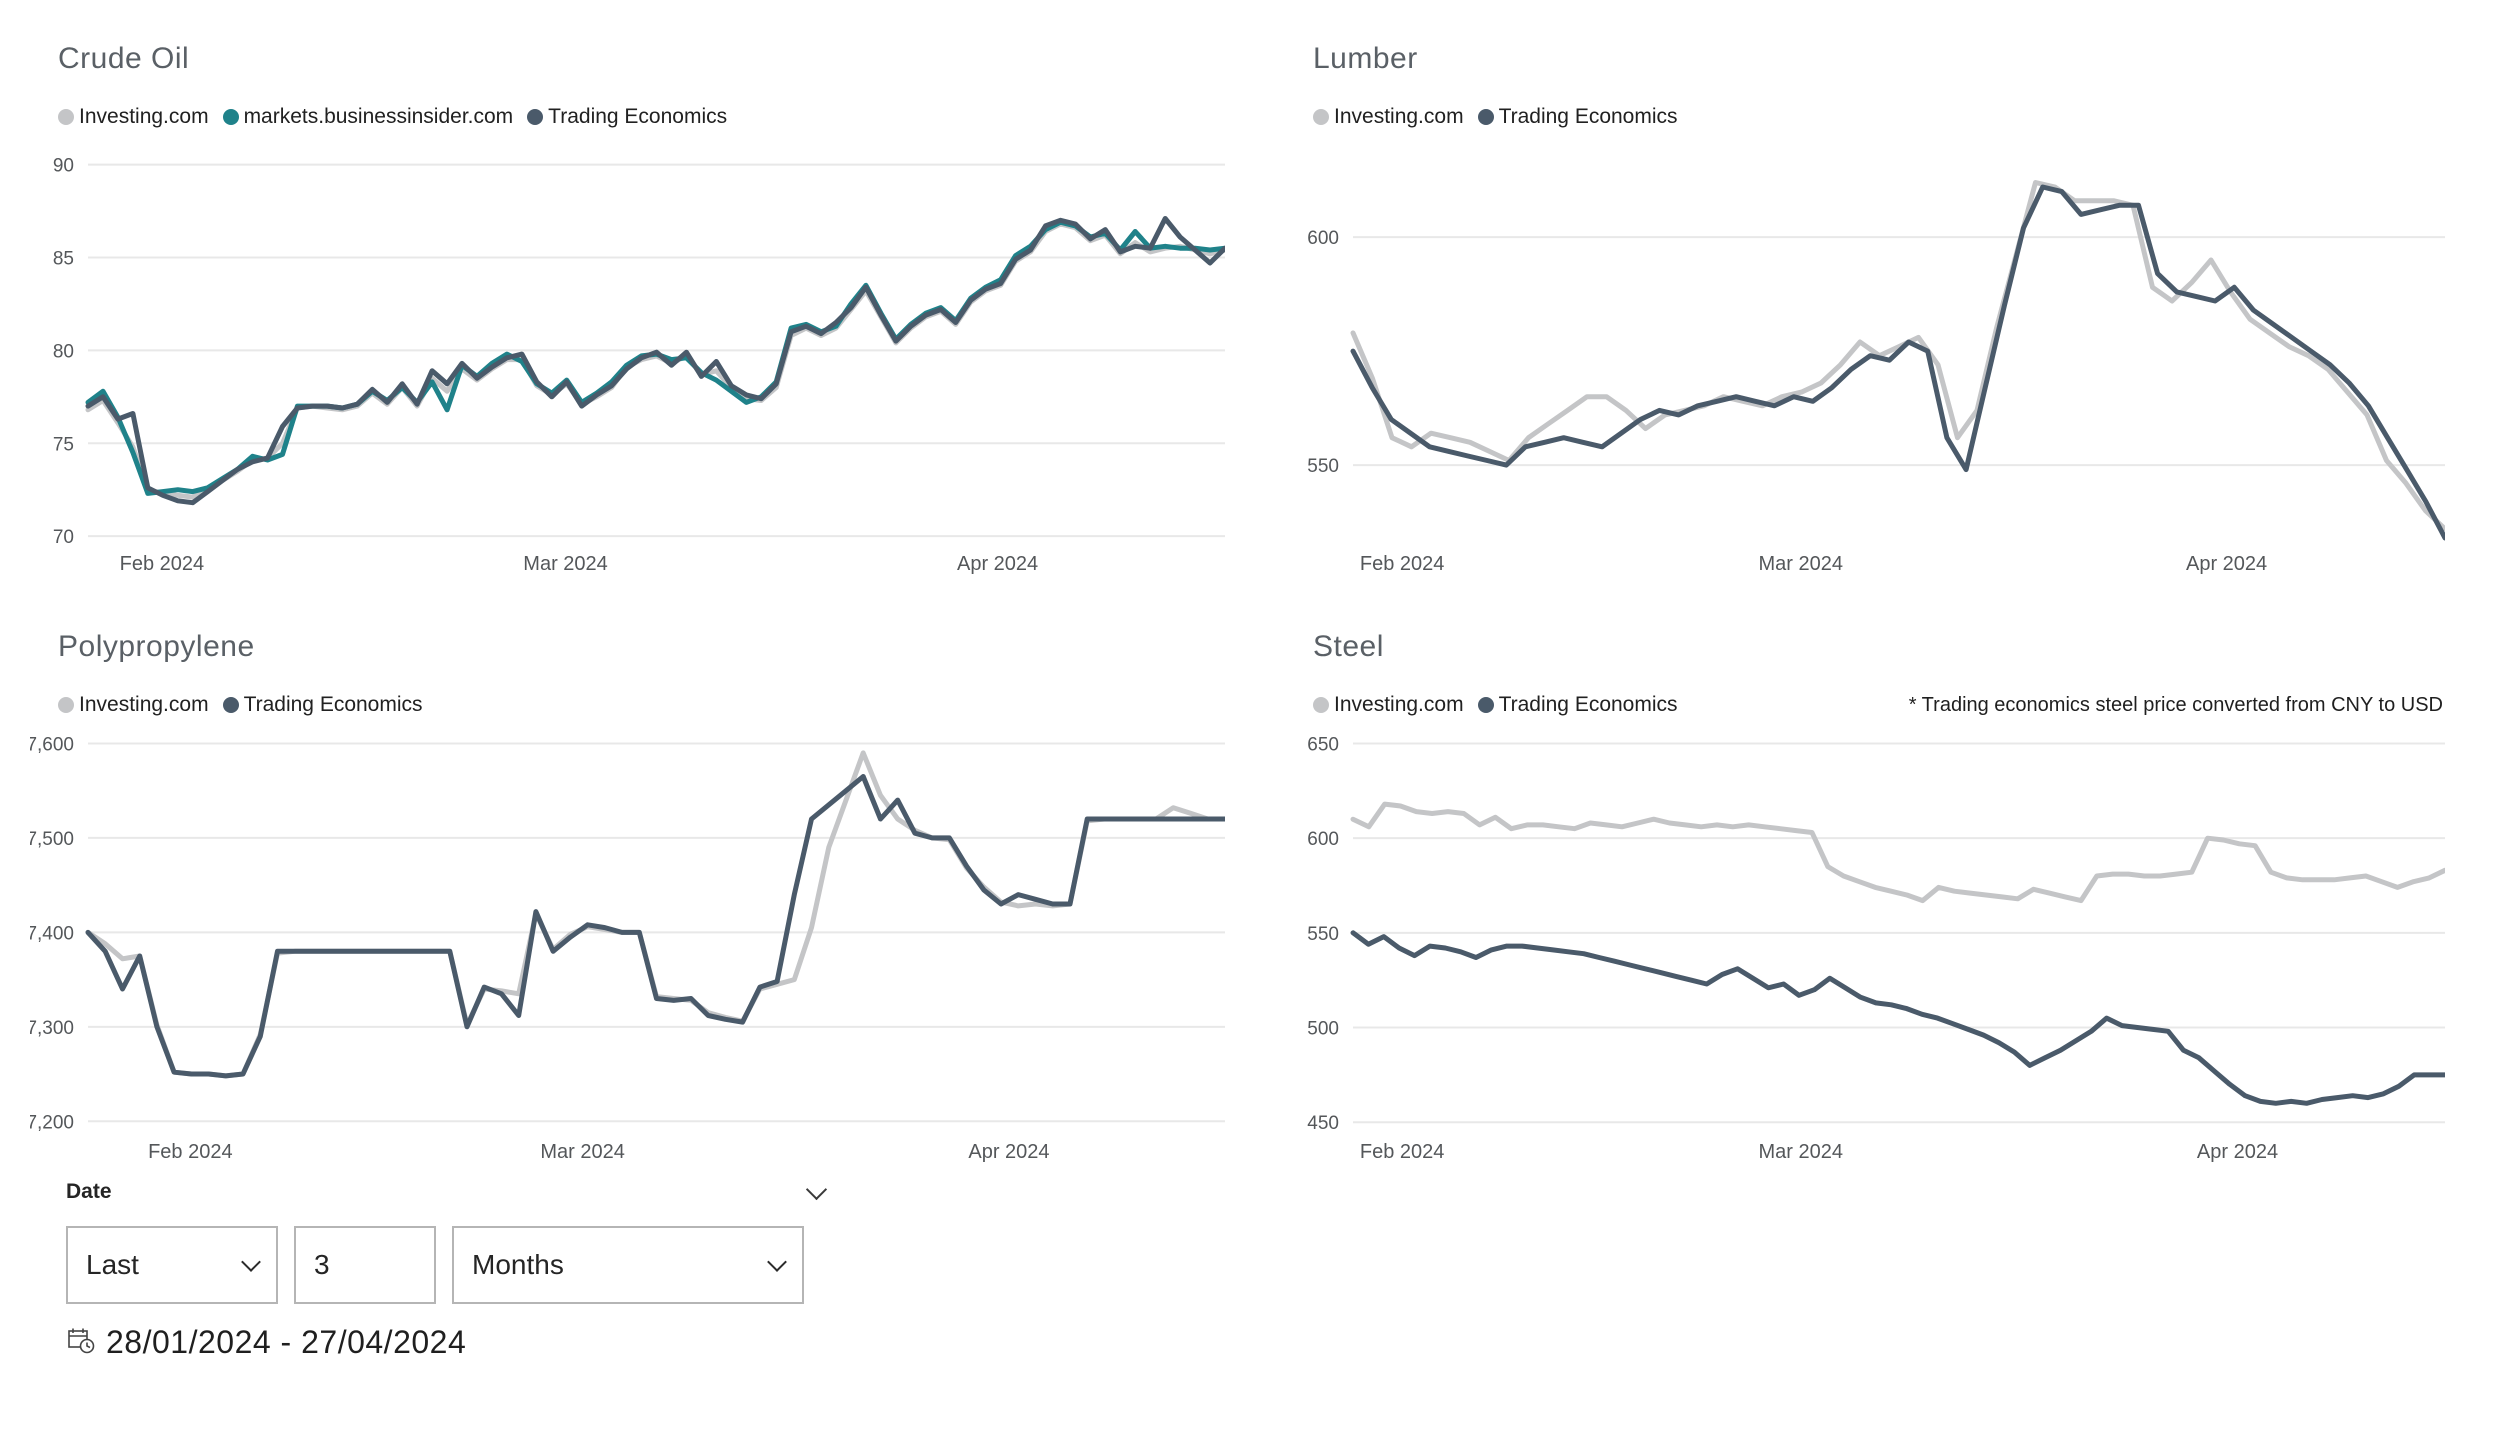 The width and height of the screenshot is (2500, 1446). What do you see at coordinates (1323, 744) in the screenshot?
I see `y-axis-tick-label: 650` at bounding box center [1323, 744].